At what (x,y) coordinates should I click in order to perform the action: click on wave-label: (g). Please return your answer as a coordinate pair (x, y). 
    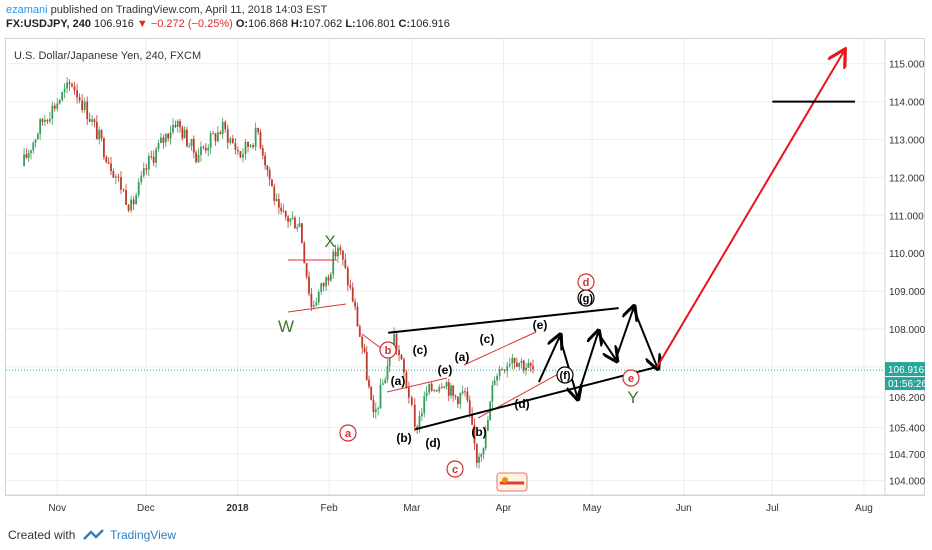
    Looking at the image, I should click on (586, 299).